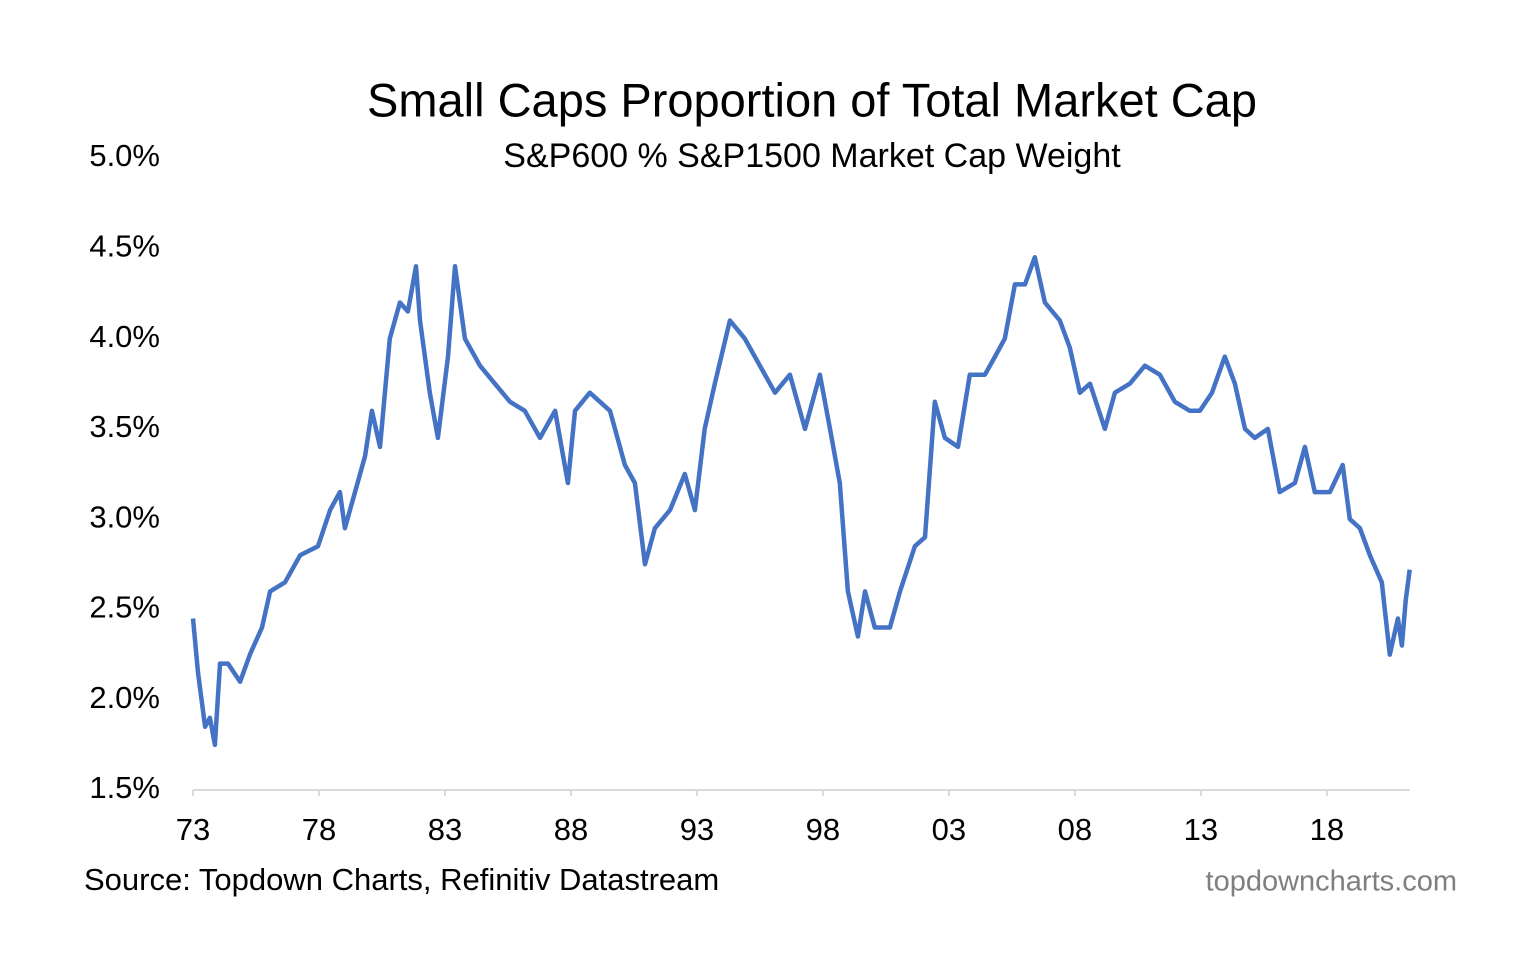 The height and width of the screenshot is (970, 1536). What do you see at coordinates (1201, 829) in the screenshot?
I see `x-tick-label: 13` at bounding box center [1201, 829].